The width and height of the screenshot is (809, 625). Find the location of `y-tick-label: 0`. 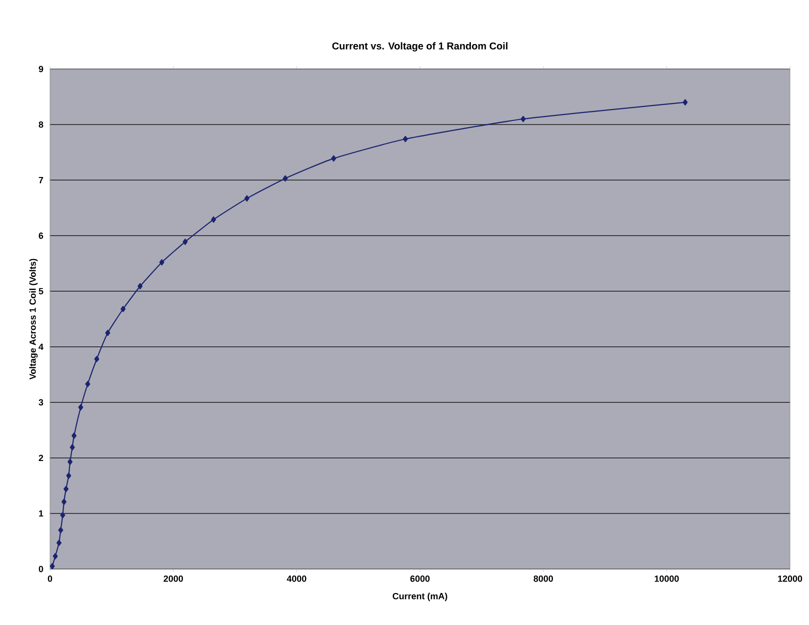

y-tick-label: 0 is located at coordinates (41, 569).